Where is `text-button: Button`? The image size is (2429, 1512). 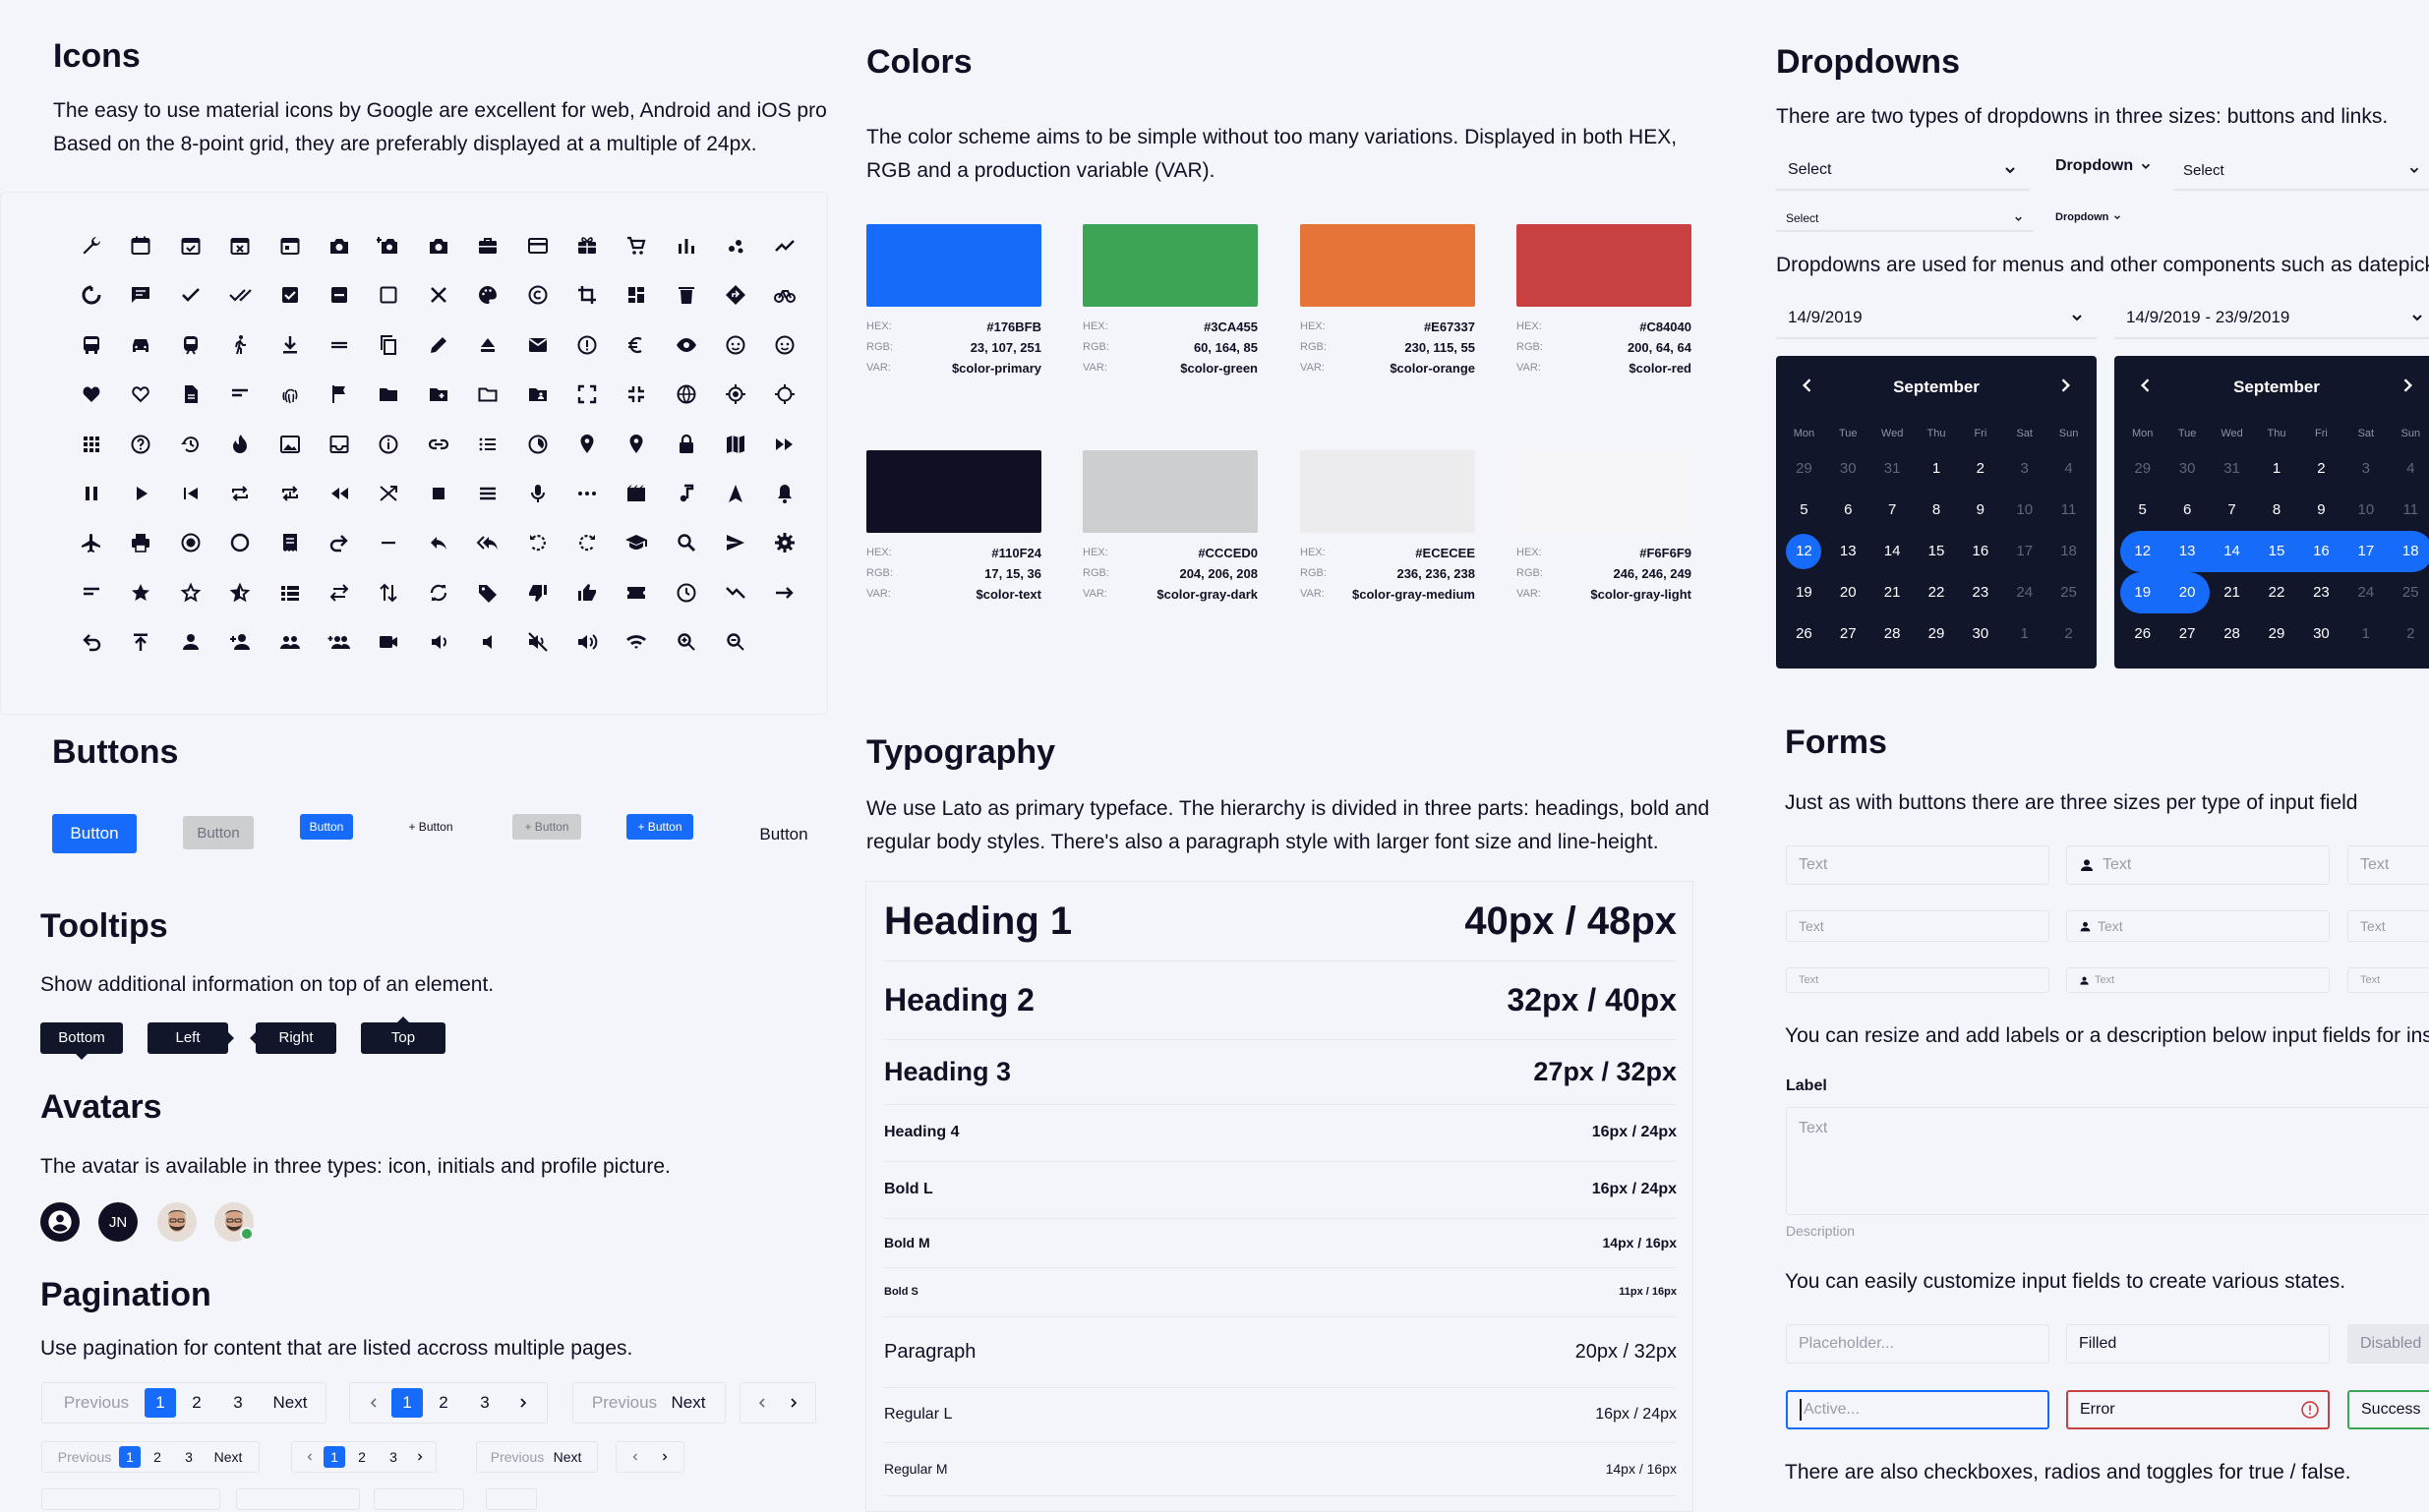
text-button: Button is located at coordinates (783, 834).